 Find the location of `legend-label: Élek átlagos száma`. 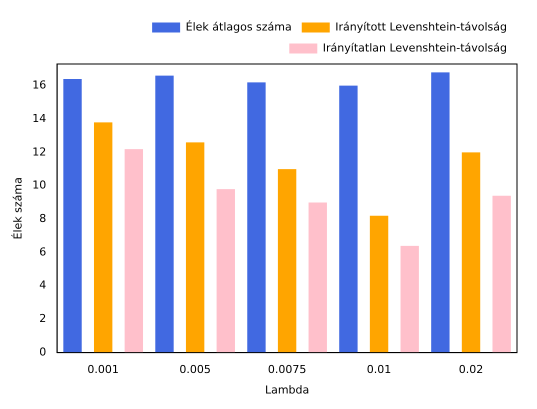

legend-label: Élek átlagos száma is located at coordinates (239, 26).